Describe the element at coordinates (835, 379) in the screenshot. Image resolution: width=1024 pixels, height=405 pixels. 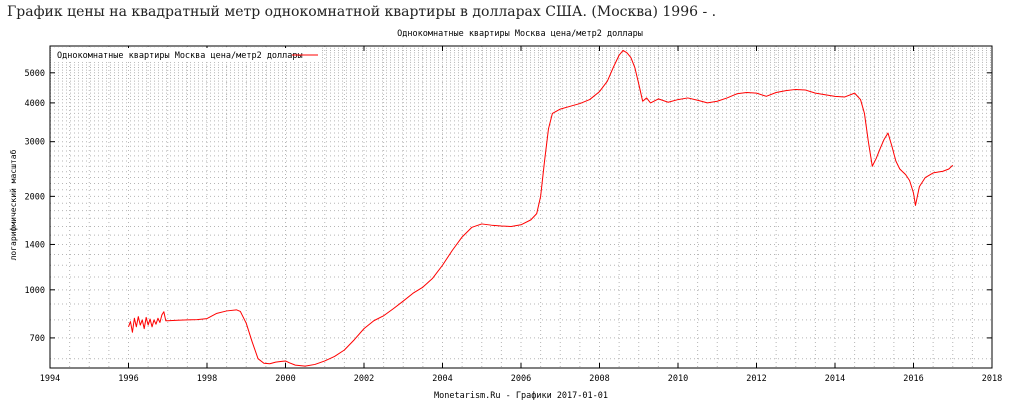
I see `x-tick-label: 2014` at that location.